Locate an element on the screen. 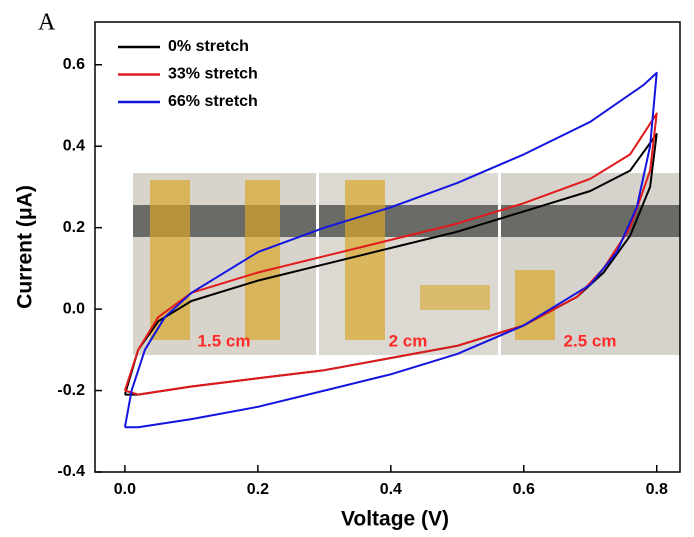 The image size is (694, 537). x-tick-label: 0.8 is located at coordinates (657, 489).